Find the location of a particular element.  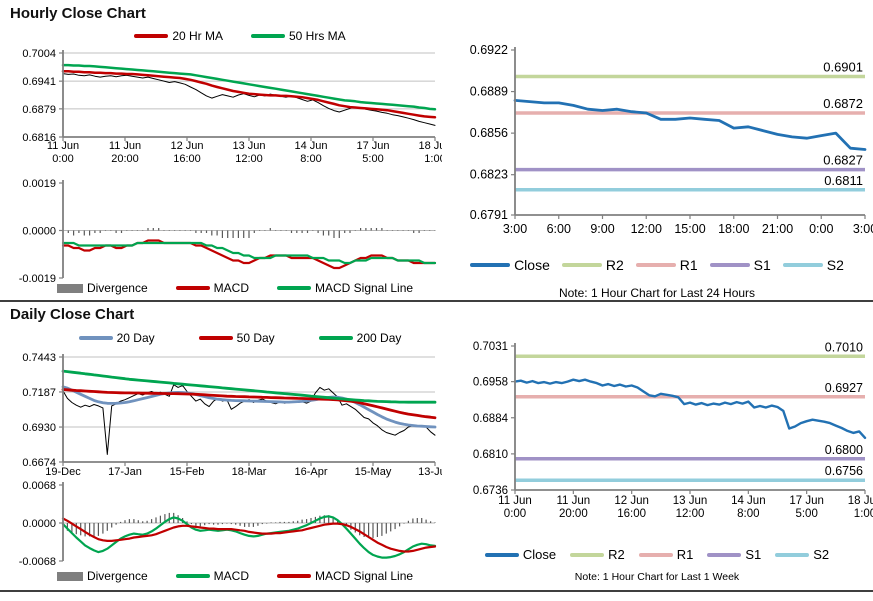

x-tick-label: 18:00 is located at coordinates (733, 229).